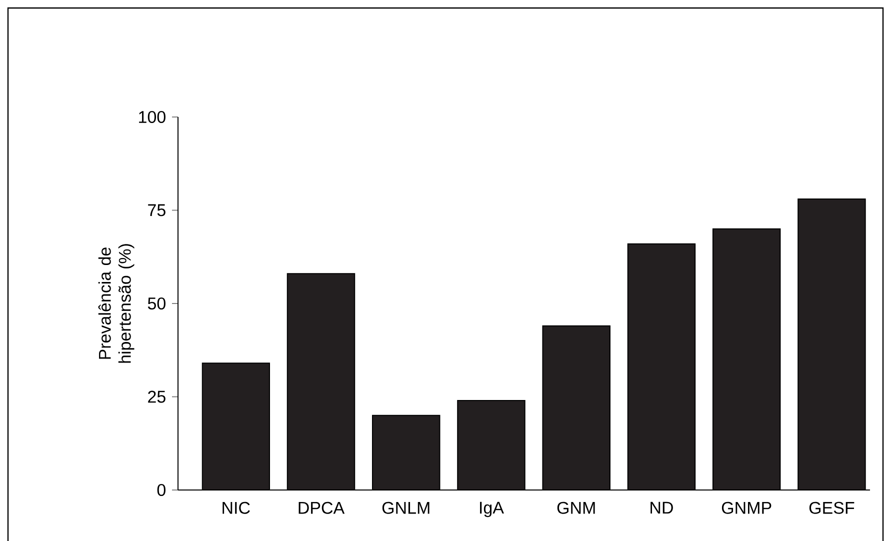 The image size is (891, 541). What do you see at coordinates (157, 396) in the screenshot?
I see `y-tick-label: 25` at bounding box center [157, 396].